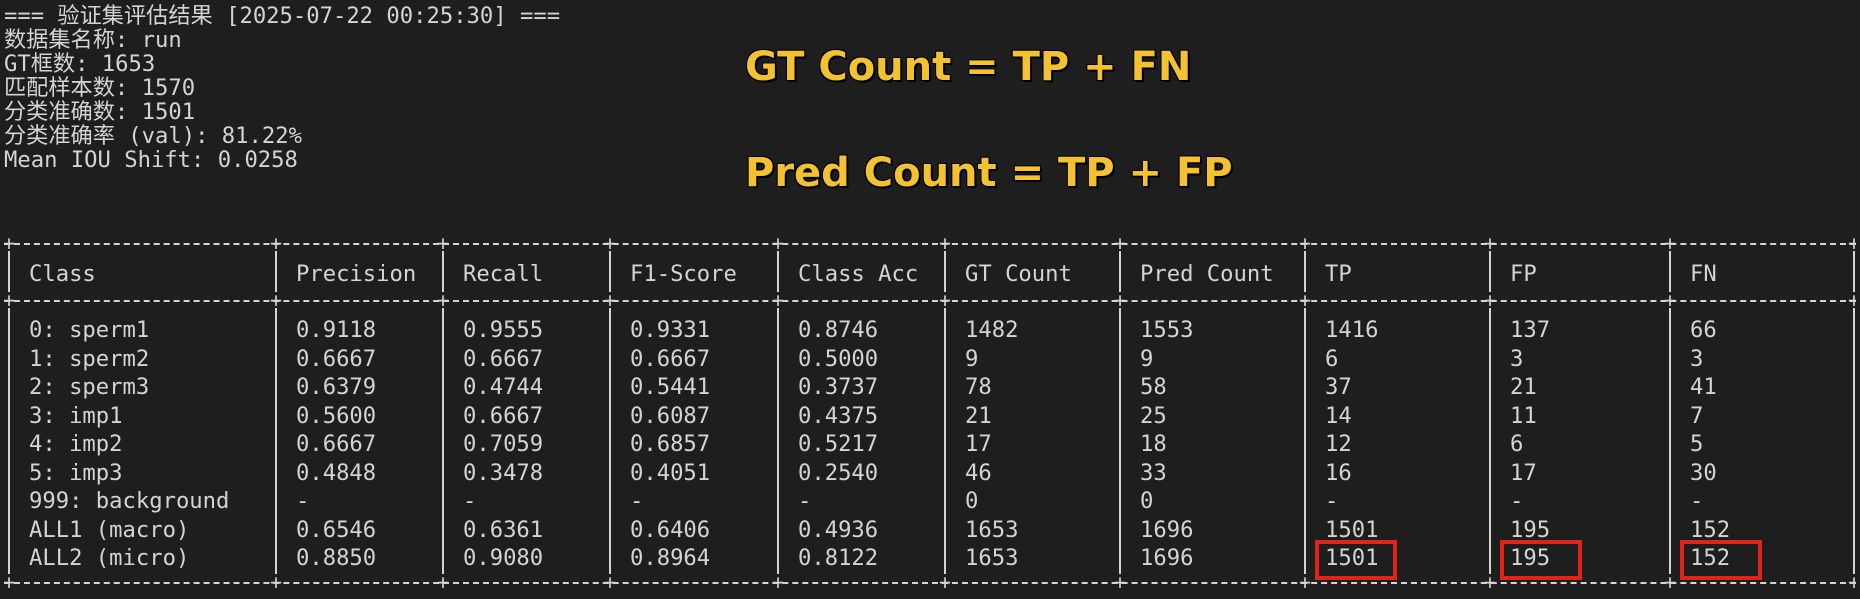  Describe the element at coordinates (670, 558) in the screenshot. I see `table-cell-r8-c3: 0.8964` at that location.